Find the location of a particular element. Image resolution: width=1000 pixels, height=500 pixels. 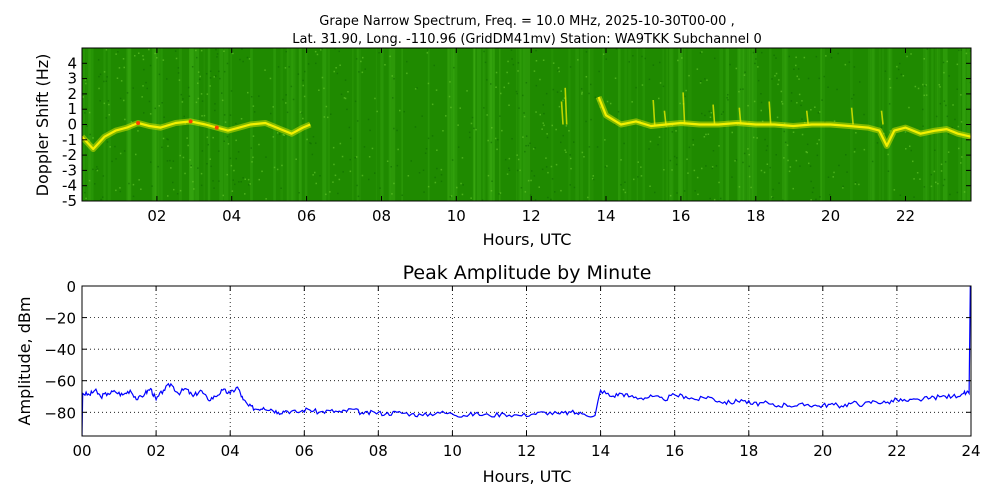

spectrogram-x-tick-label: 18 is located at coordinates (755, 216).